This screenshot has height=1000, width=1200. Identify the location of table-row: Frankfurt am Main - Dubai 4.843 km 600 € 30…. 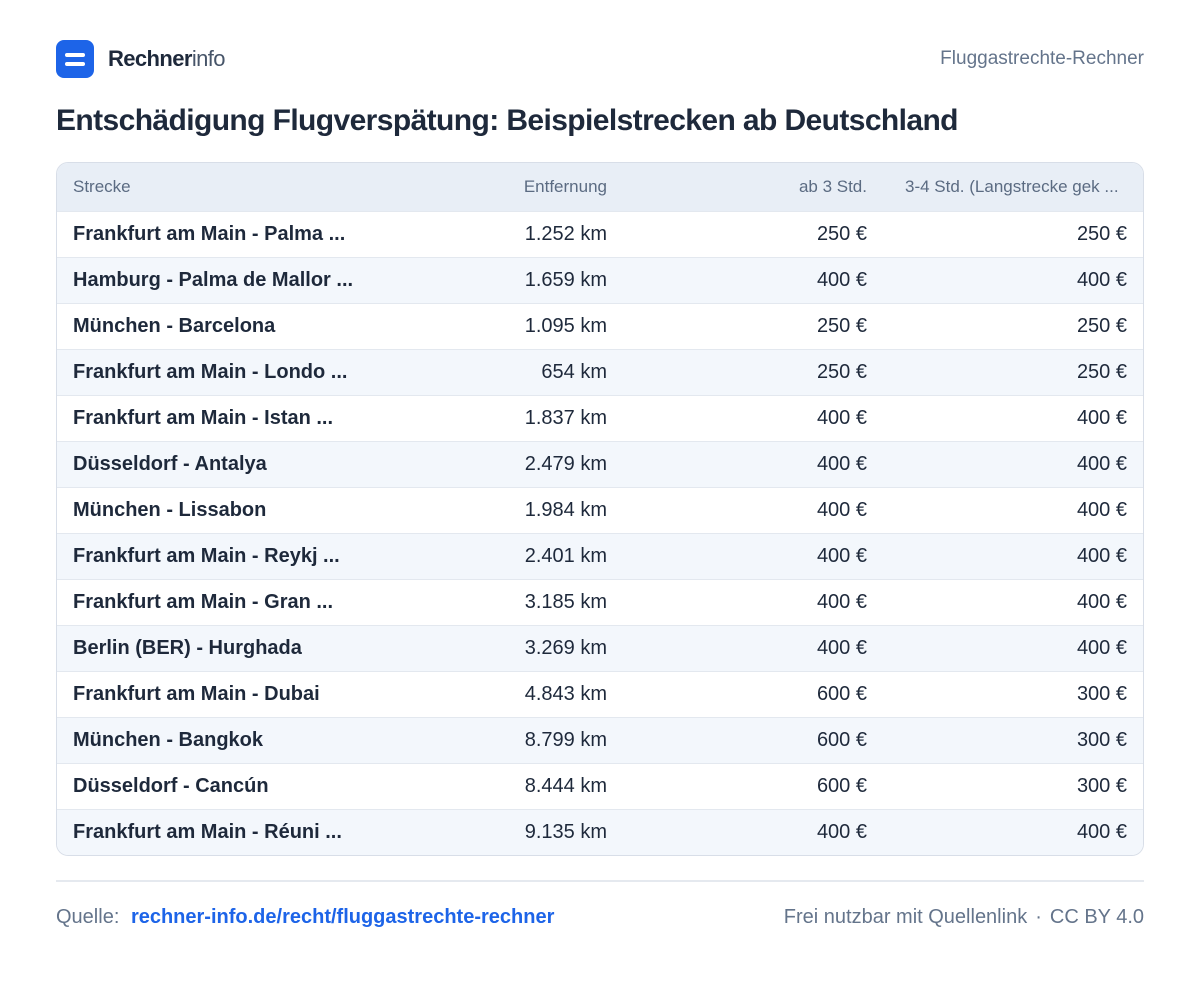
(600, 694).